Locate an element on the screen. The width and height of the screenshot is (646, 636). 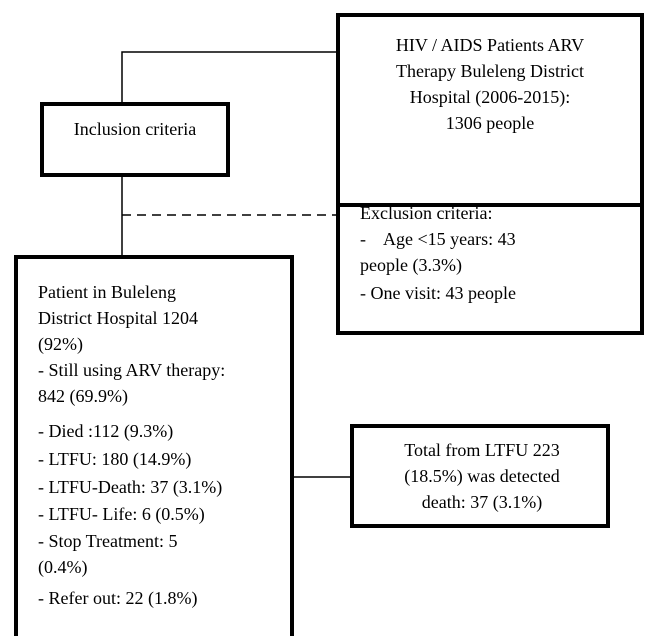
node-text: Inclusion criteria is located at coordinates (135, 129).